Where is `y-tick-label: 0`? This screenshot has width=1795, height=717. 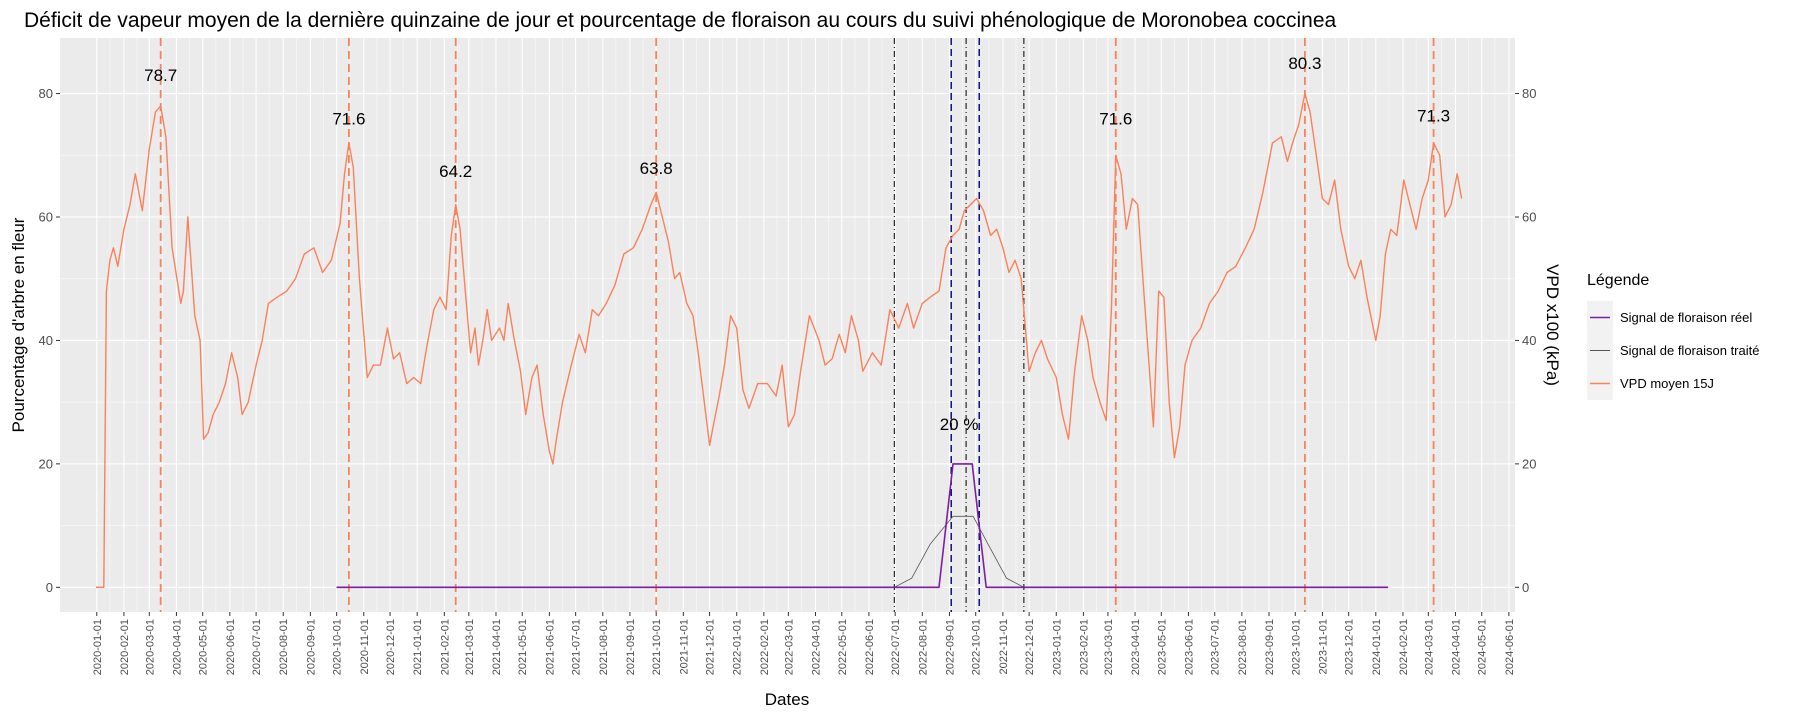 y-tick-label: 0 is located at coordinates (49, 587).